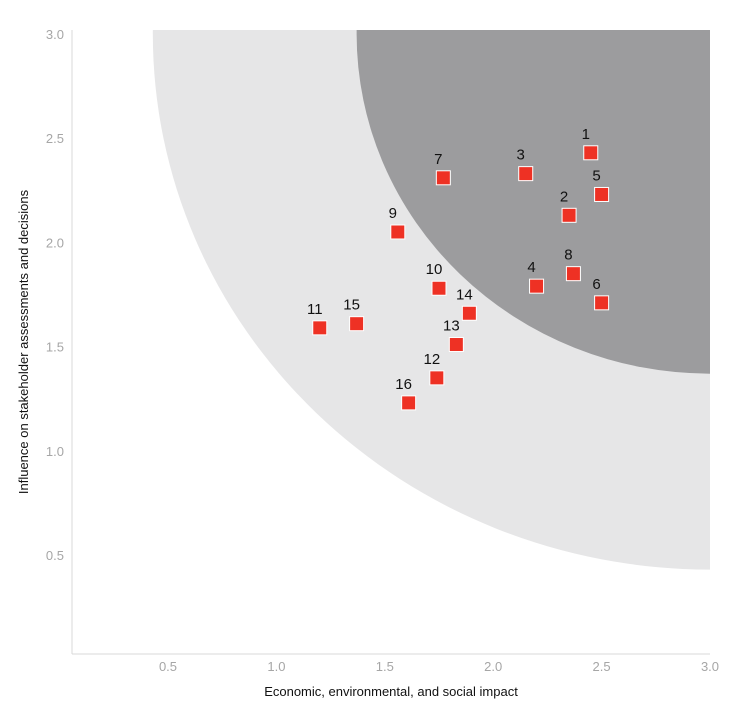 Image resolution: width=750 pixels, height=704 pixels. What do you see at coordinates (168, 666) in the screenshot?
I see `x-tick-label: 0.5` at bounding box center [168, 666].